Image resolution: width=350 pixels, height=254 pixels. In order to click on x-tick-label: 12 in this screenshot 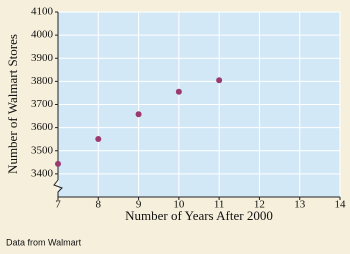, I will do `click(259, 205)`.